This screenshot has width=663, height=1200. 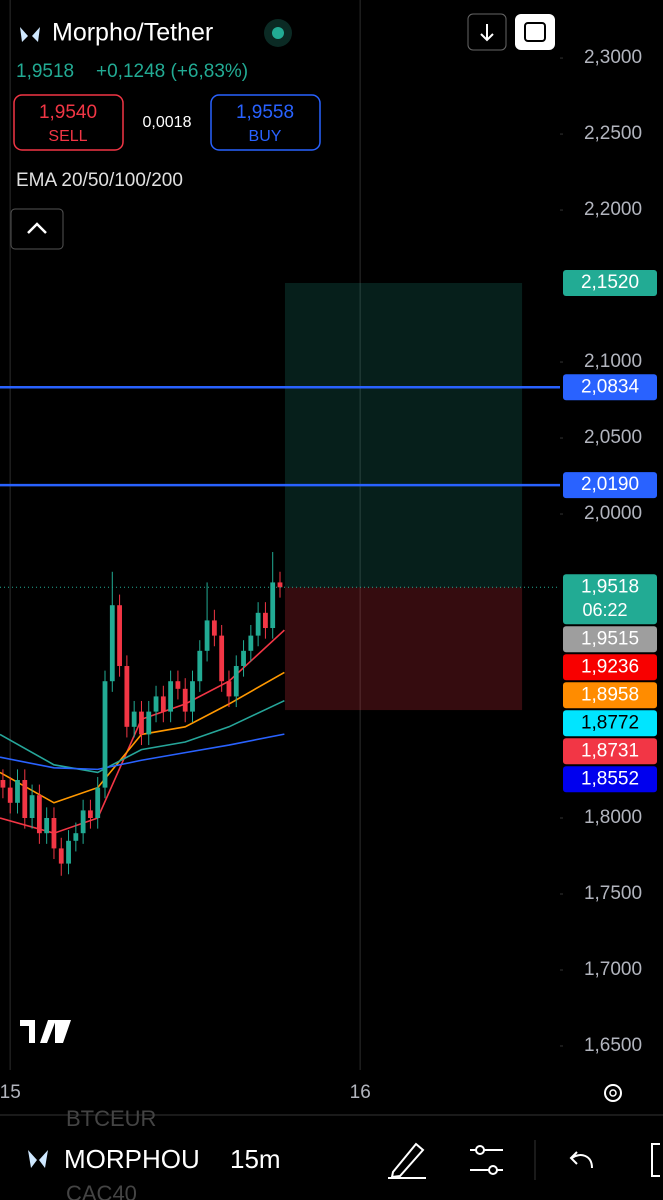 I want to click on logo, so click(x=30, y=34).